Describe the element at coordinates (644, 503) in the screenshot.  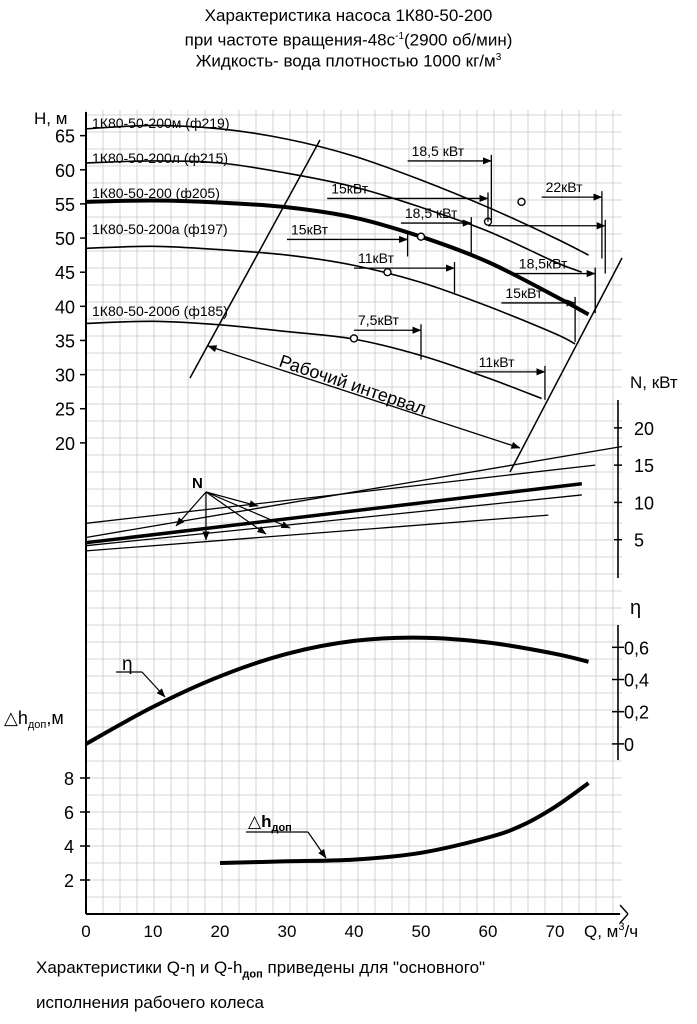
I see `power-tick-label: 10` at that location.